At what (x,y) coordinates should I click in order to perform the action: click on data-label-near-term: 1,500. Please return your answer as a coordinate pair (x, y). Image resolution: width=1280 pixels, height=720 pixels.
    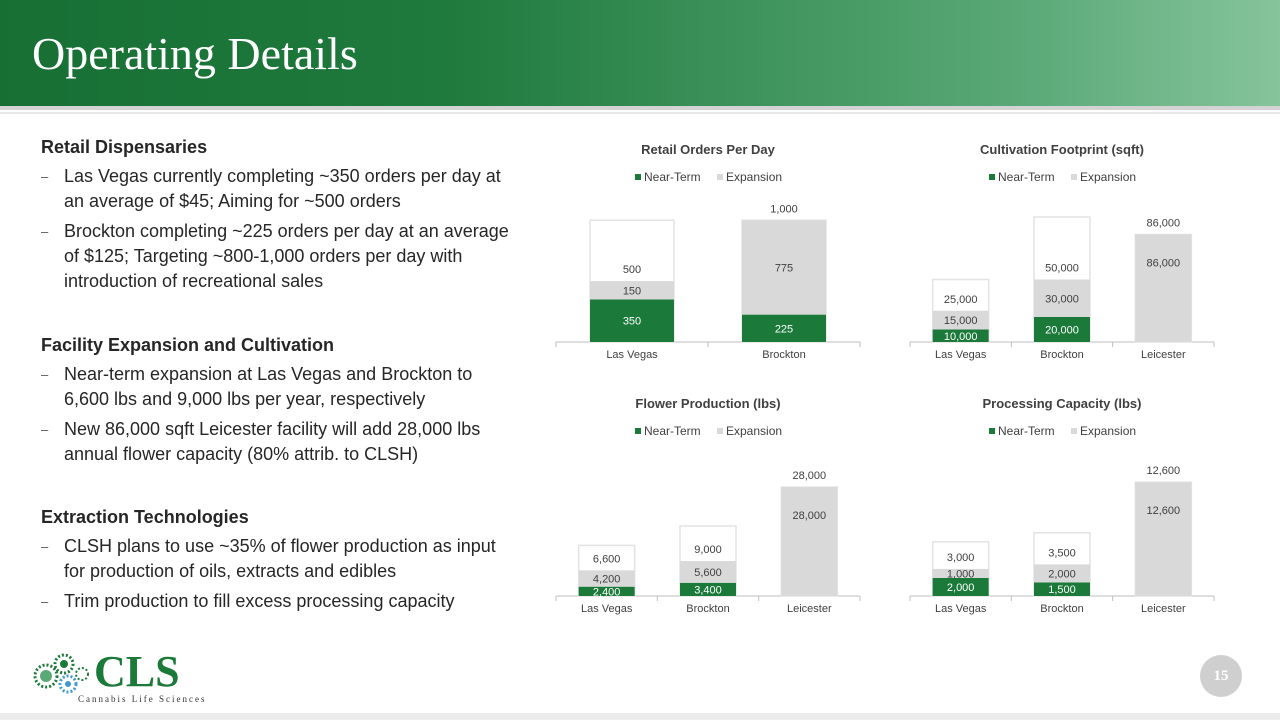
    Looking at the image, I should click on (1062, 590).